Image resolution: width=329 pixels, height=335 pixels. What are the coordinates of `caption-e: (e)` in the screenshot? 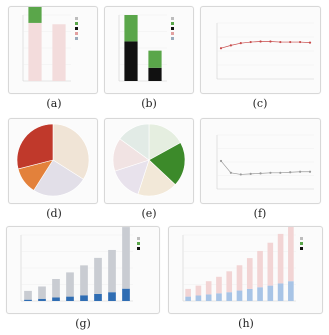 It's located at (149, 213).